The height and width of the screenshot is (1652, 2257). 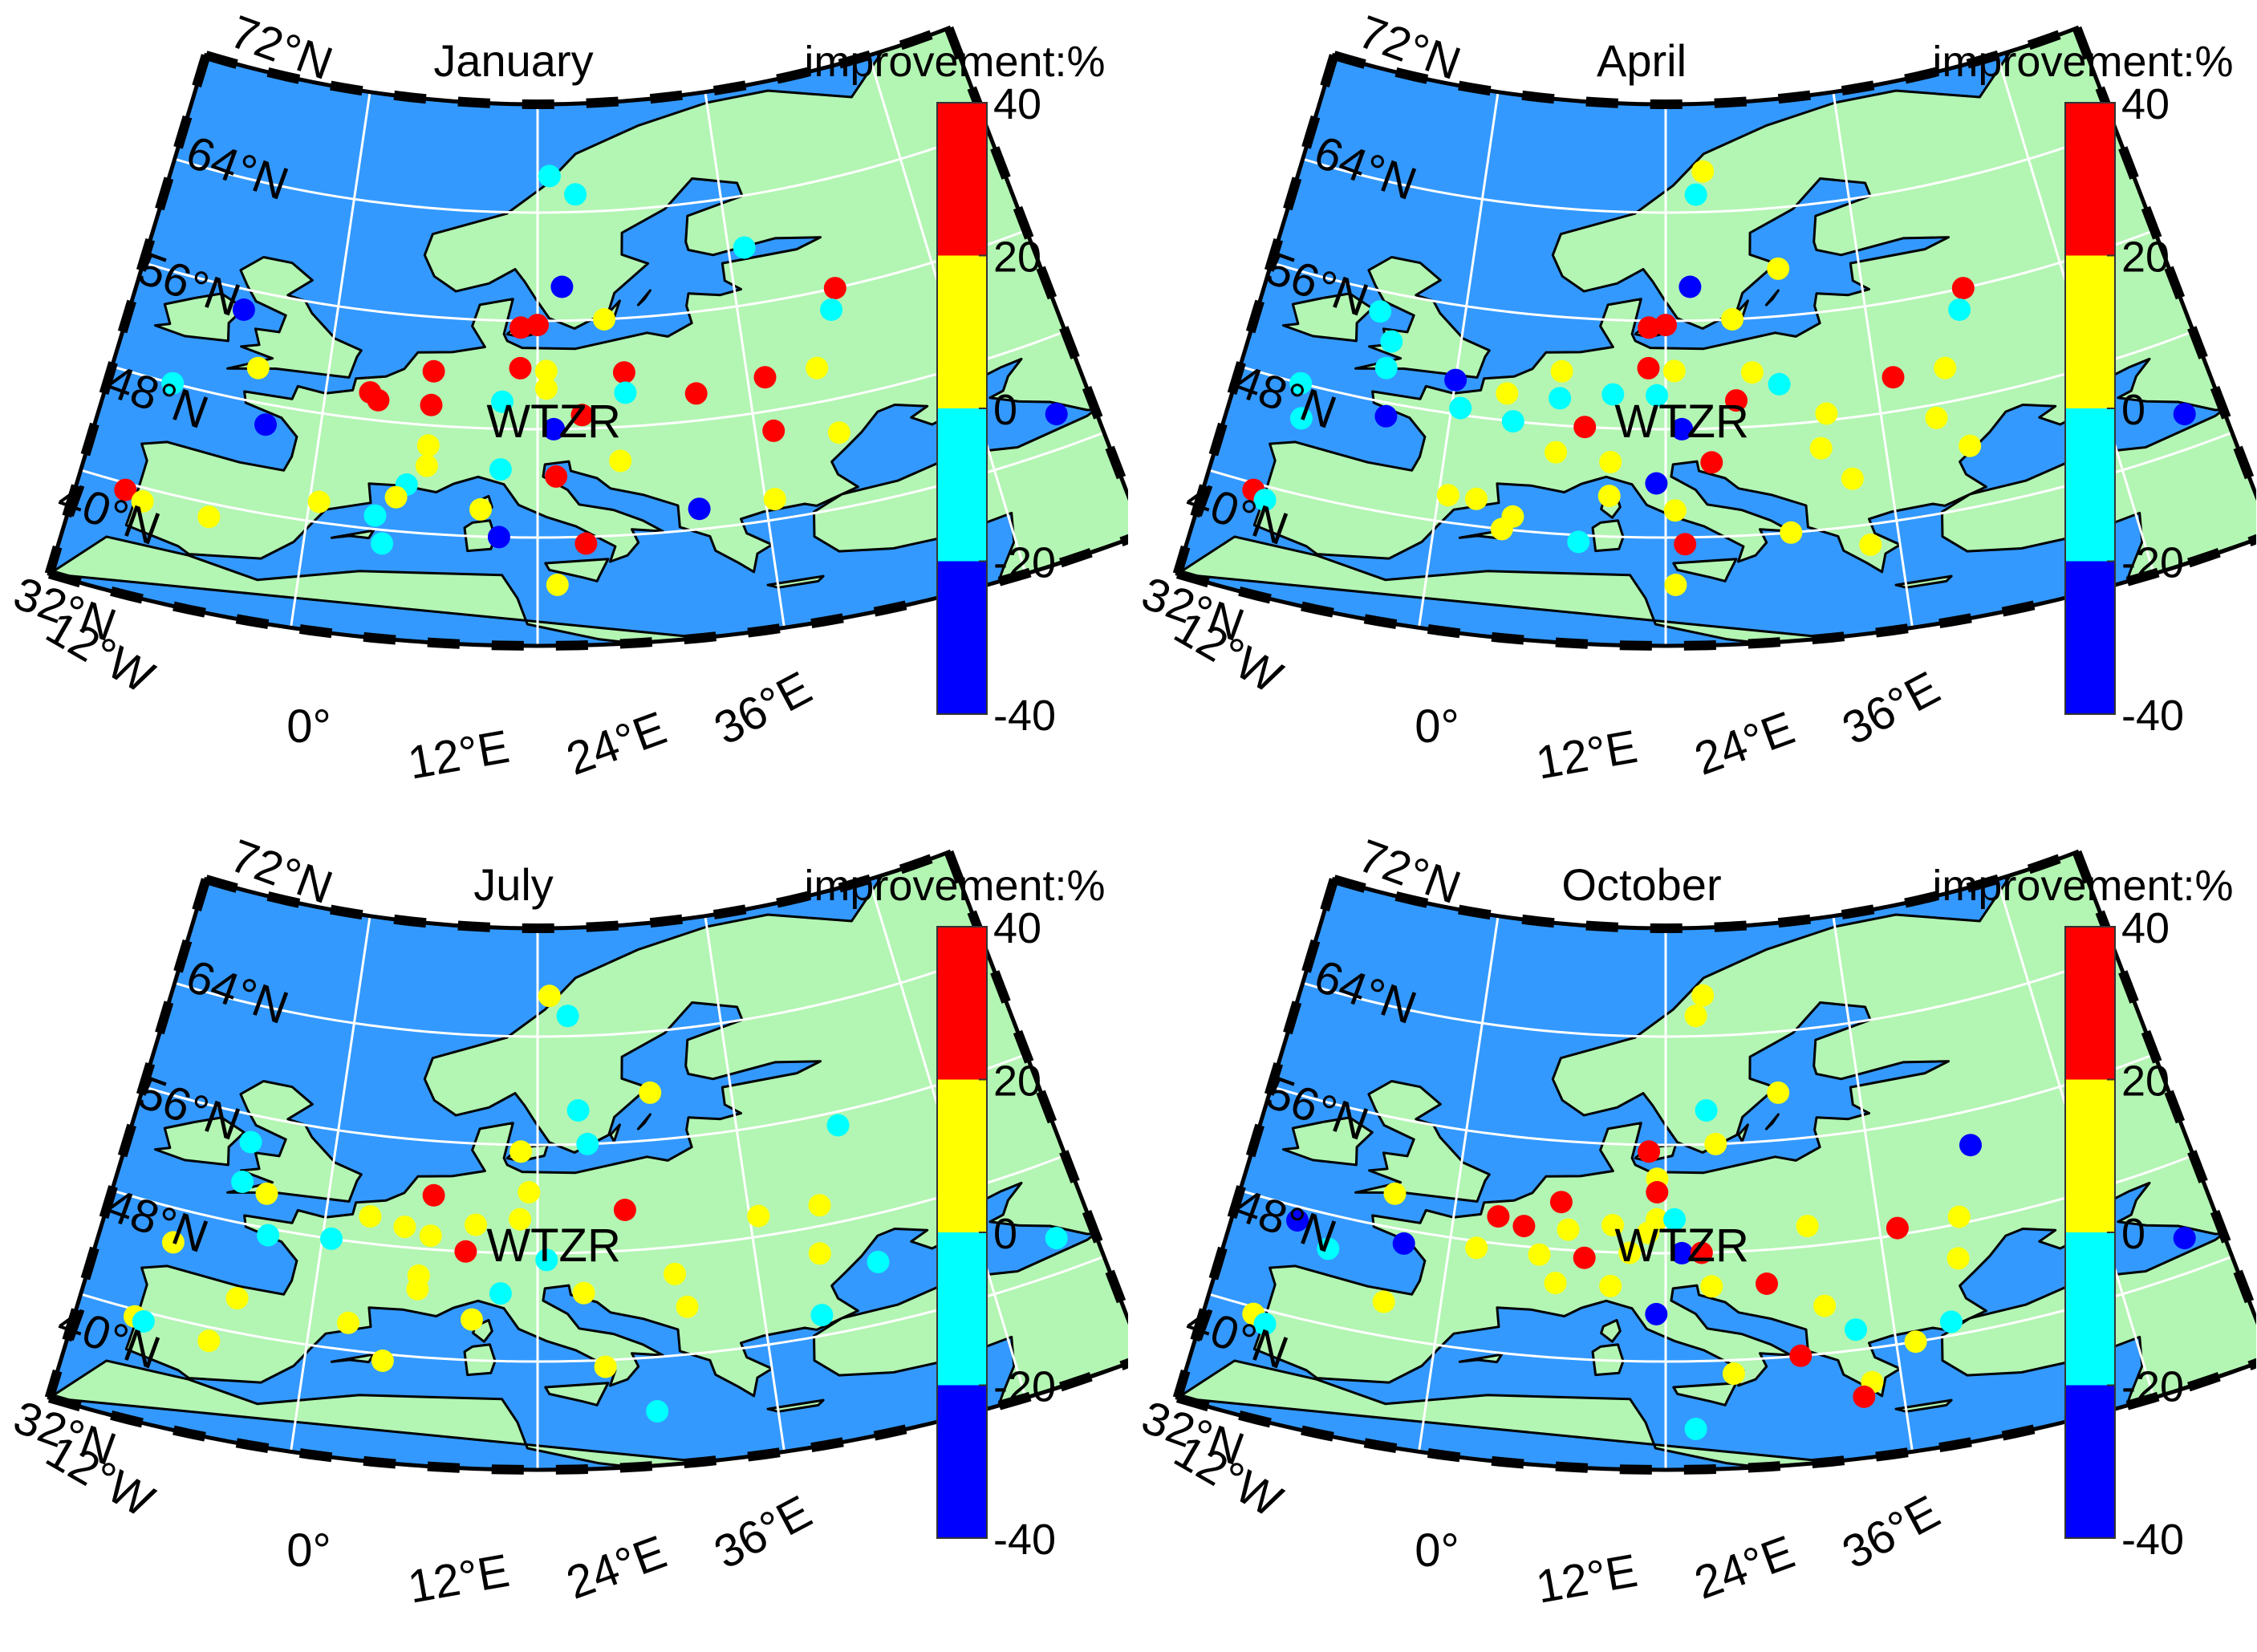 What do you see at coordinates (513, 885) in the screenshot?
I see `panel-title: July` at bounding box center [513, 885].